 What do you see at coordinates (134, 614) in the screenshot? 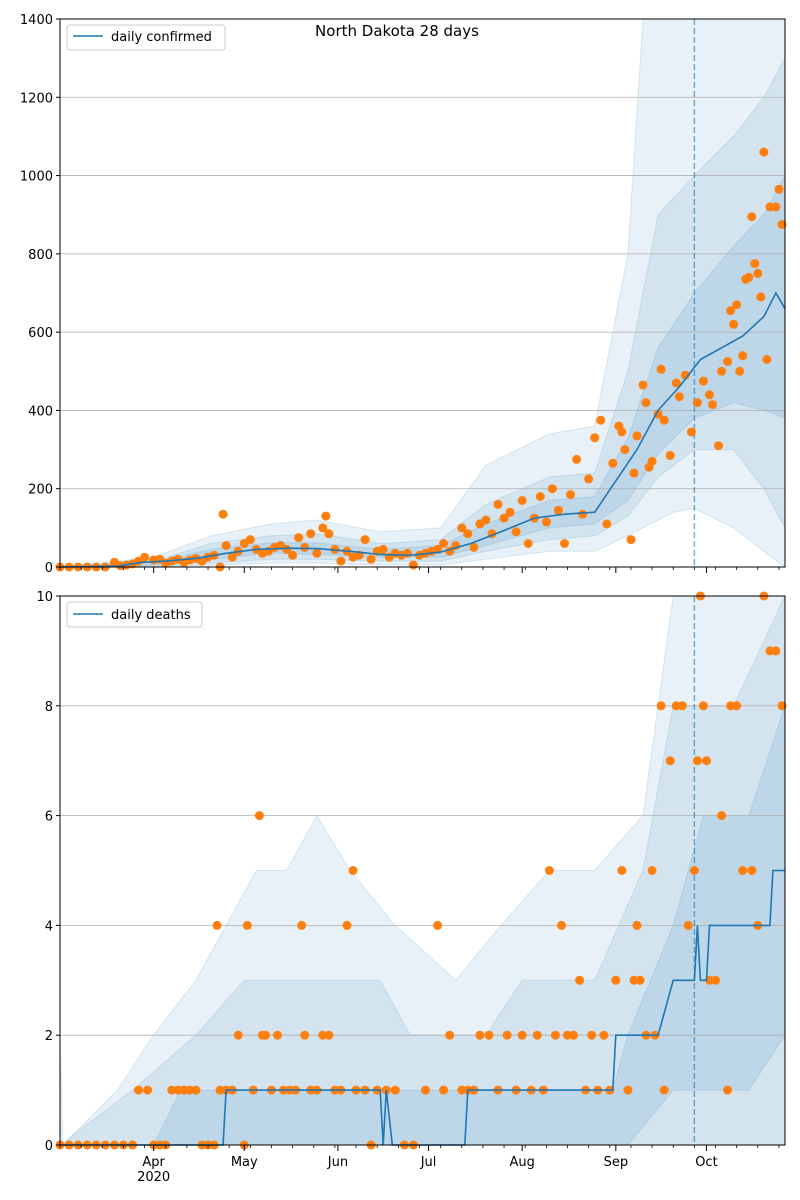
I see `deaths-legend: daily deaths` at bounding box center [134, 614].